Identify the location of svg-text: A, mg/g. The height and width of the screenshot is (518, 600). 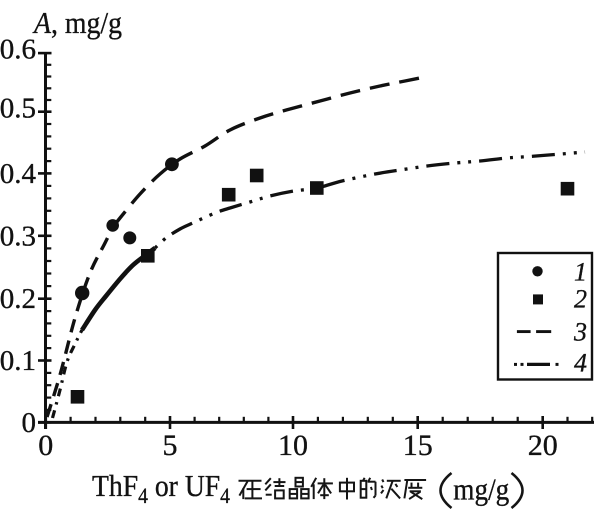
(77, 22).